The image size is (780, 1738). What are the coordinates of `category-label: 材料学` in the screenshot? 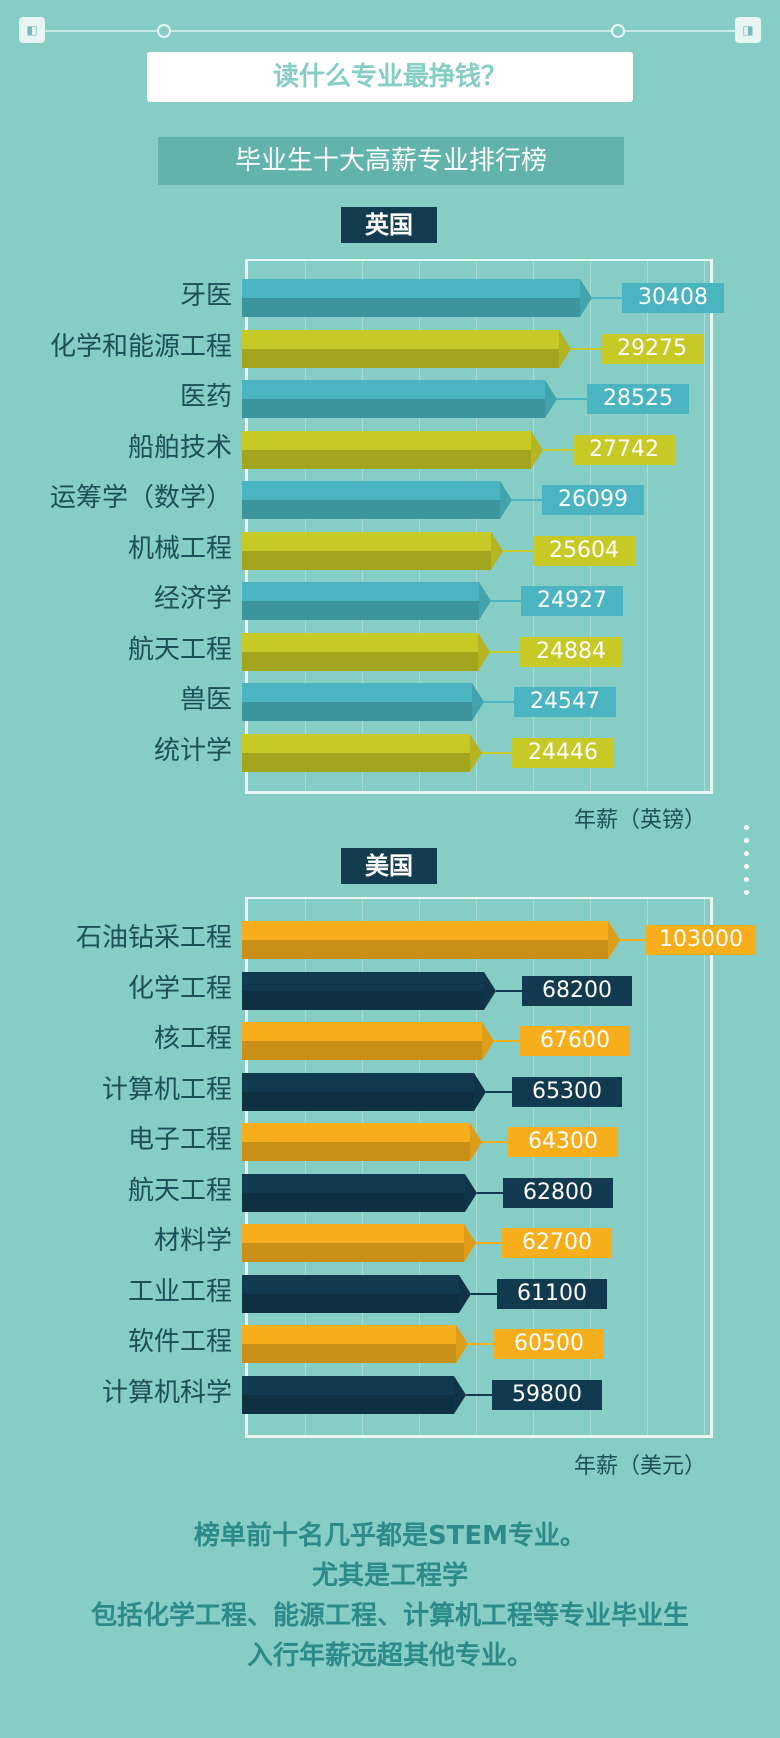 It's located at (192, 1241).